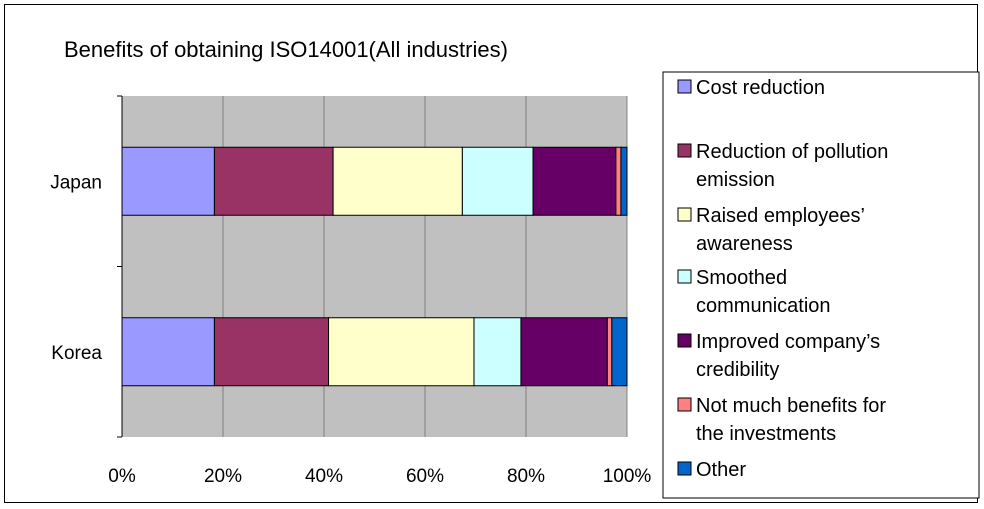  Describe the element at coordinates (526, 476) in the screenshot. I see `x-tick-label: 80%` at that location.